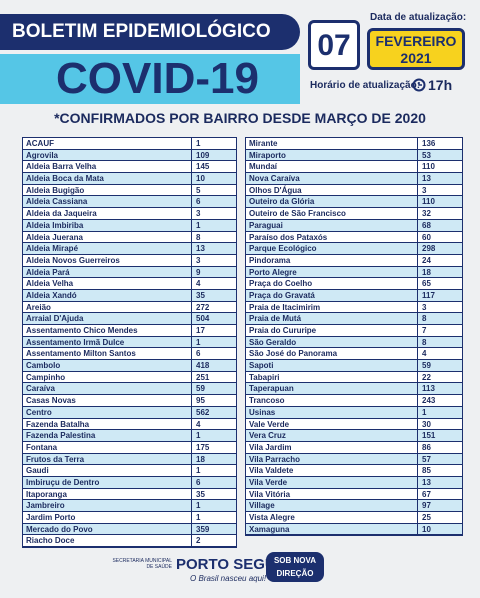 The width and height of the screenshot is (480, 598). Describe the element at coordinates (129, 447) in the screenshot. I see `table-row: Fontana 175` at that location.